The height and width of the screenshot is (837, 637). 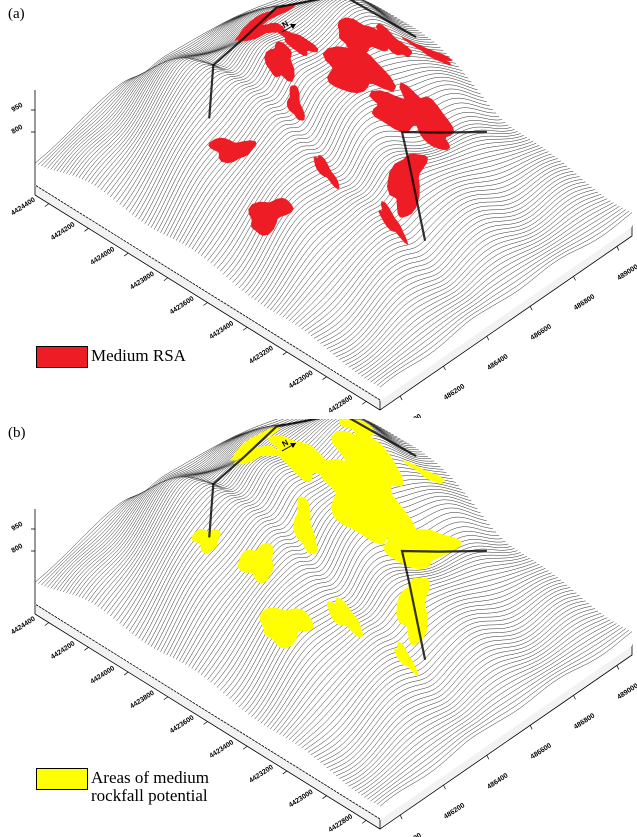 I want to click on panel-label: (a), so click(x=16, y=14).